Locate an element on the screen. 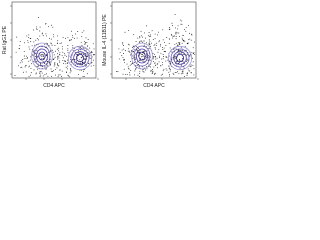 Image resolution: width=320 pixels, height=240 pixels. x-axis-label: CD4 APC is located at coordinates (154, 86).